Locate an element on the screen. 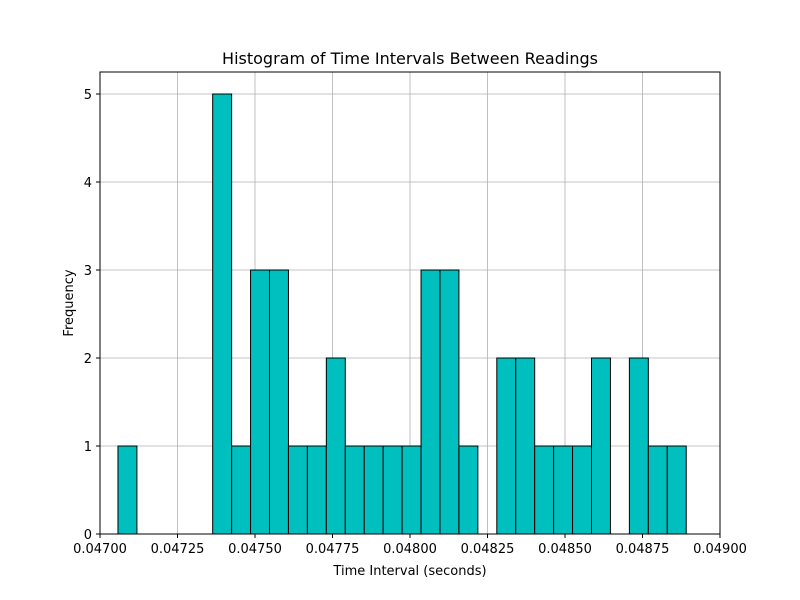 The image size is (800, 600). x-tick-label: 0.04900 is located at coordinates (720, 549).